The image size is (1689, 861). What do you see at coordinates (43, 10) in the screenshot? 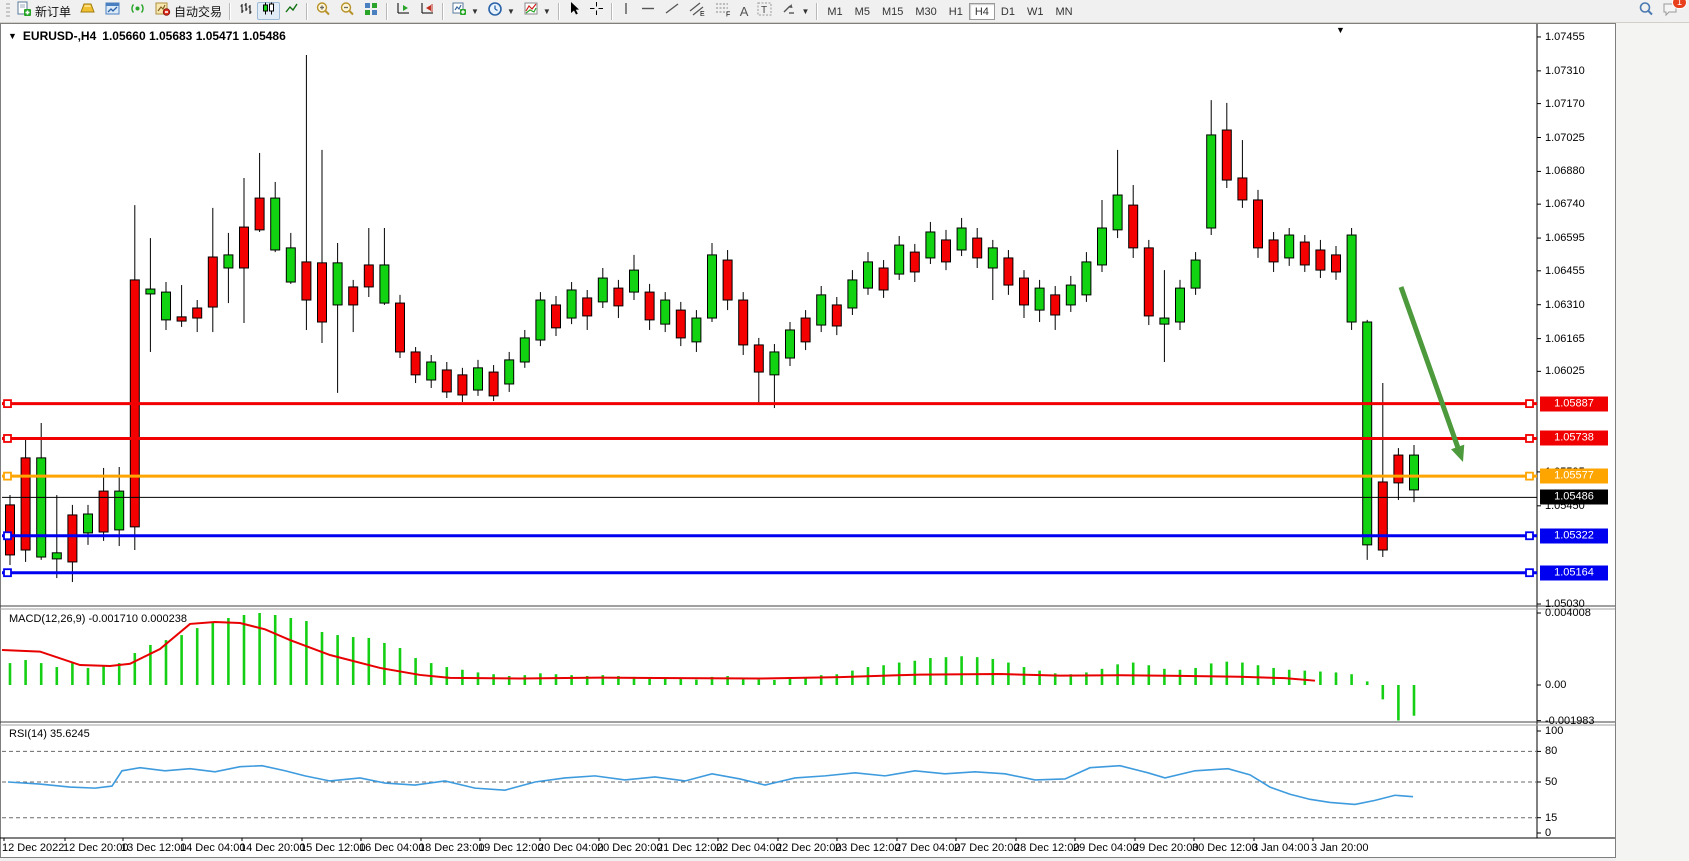
I see `new-order-button: 新订单` at bounding box center [43, 10].